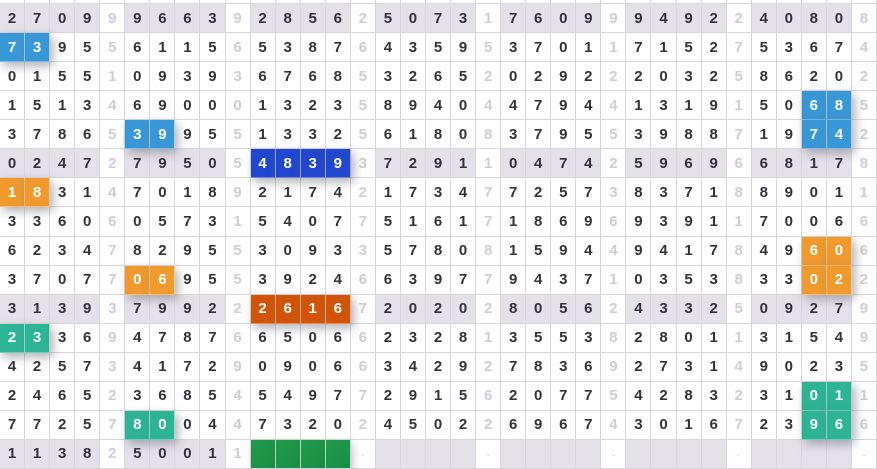 This screenshot has width=877, height=469. What do you see at coordinates (138, 135) in the screenshot?
I see `highlighted-digit-cell: 3` at bounding box center [138, 135].